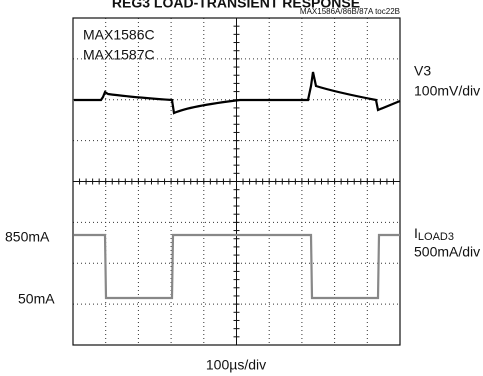  I want to click on v3-trace, so click(237, 93).